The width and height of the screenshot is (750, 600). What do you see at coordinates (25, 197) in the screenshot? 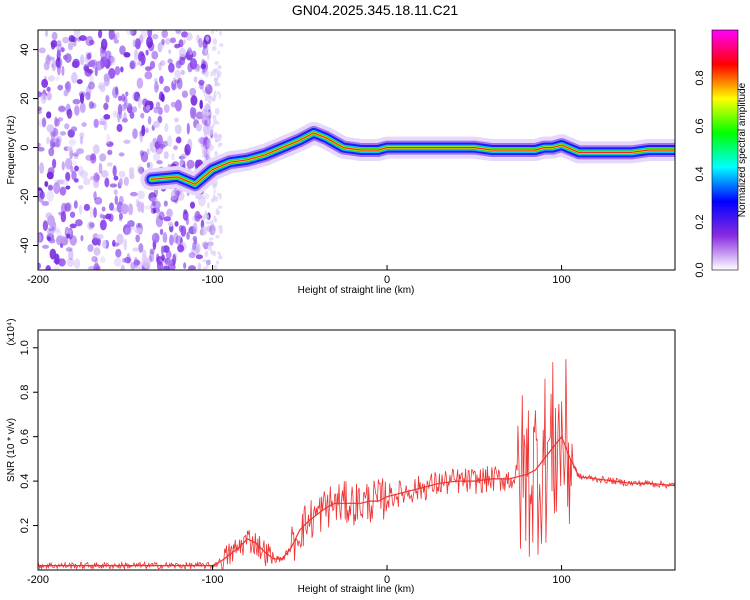
I see `spectrogram-y-tick-label: -20` at bounding box center [25, 197].